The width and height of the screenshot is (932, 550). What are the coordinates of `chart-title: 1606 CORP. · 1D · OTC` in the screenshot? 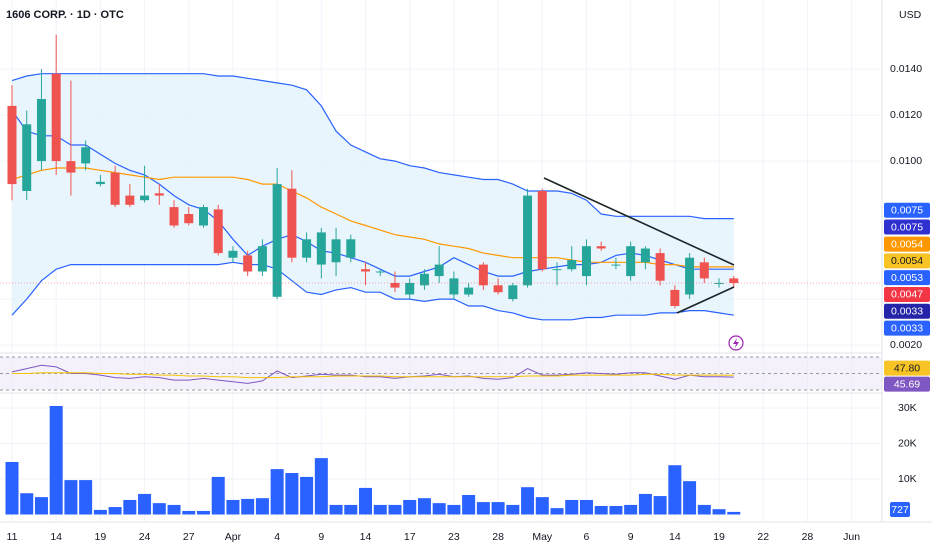 It's located at (65, 15).